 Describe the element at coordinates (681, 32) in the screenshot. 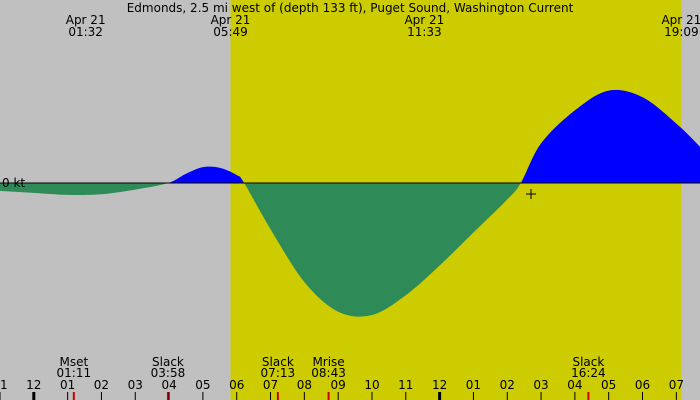

I see `top-event-time: 19:09` at that location.